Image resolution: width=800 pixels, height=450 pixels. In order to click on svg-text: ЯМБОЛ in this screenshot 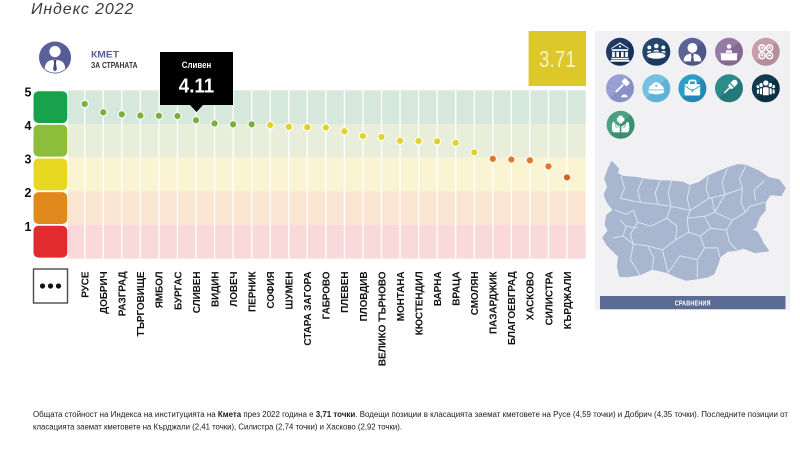, I will do `click(160, 289)`.